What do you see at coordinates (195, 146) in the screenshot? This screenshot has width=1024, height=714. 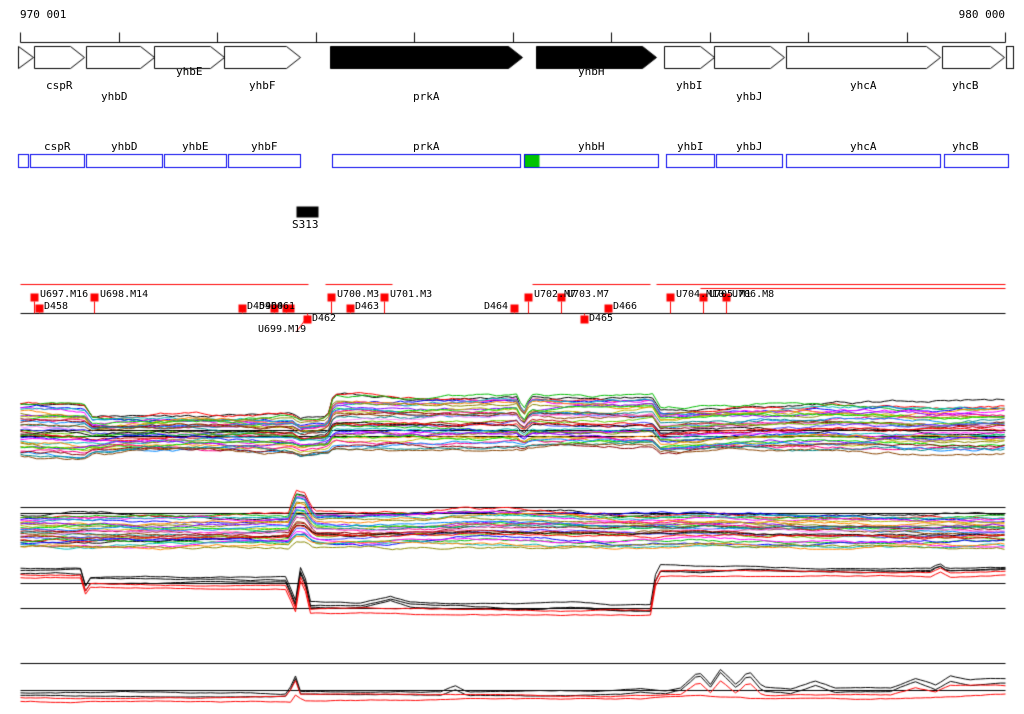 I see `feature-label-yhbE: yhbE` at bounding box center [195, 146].